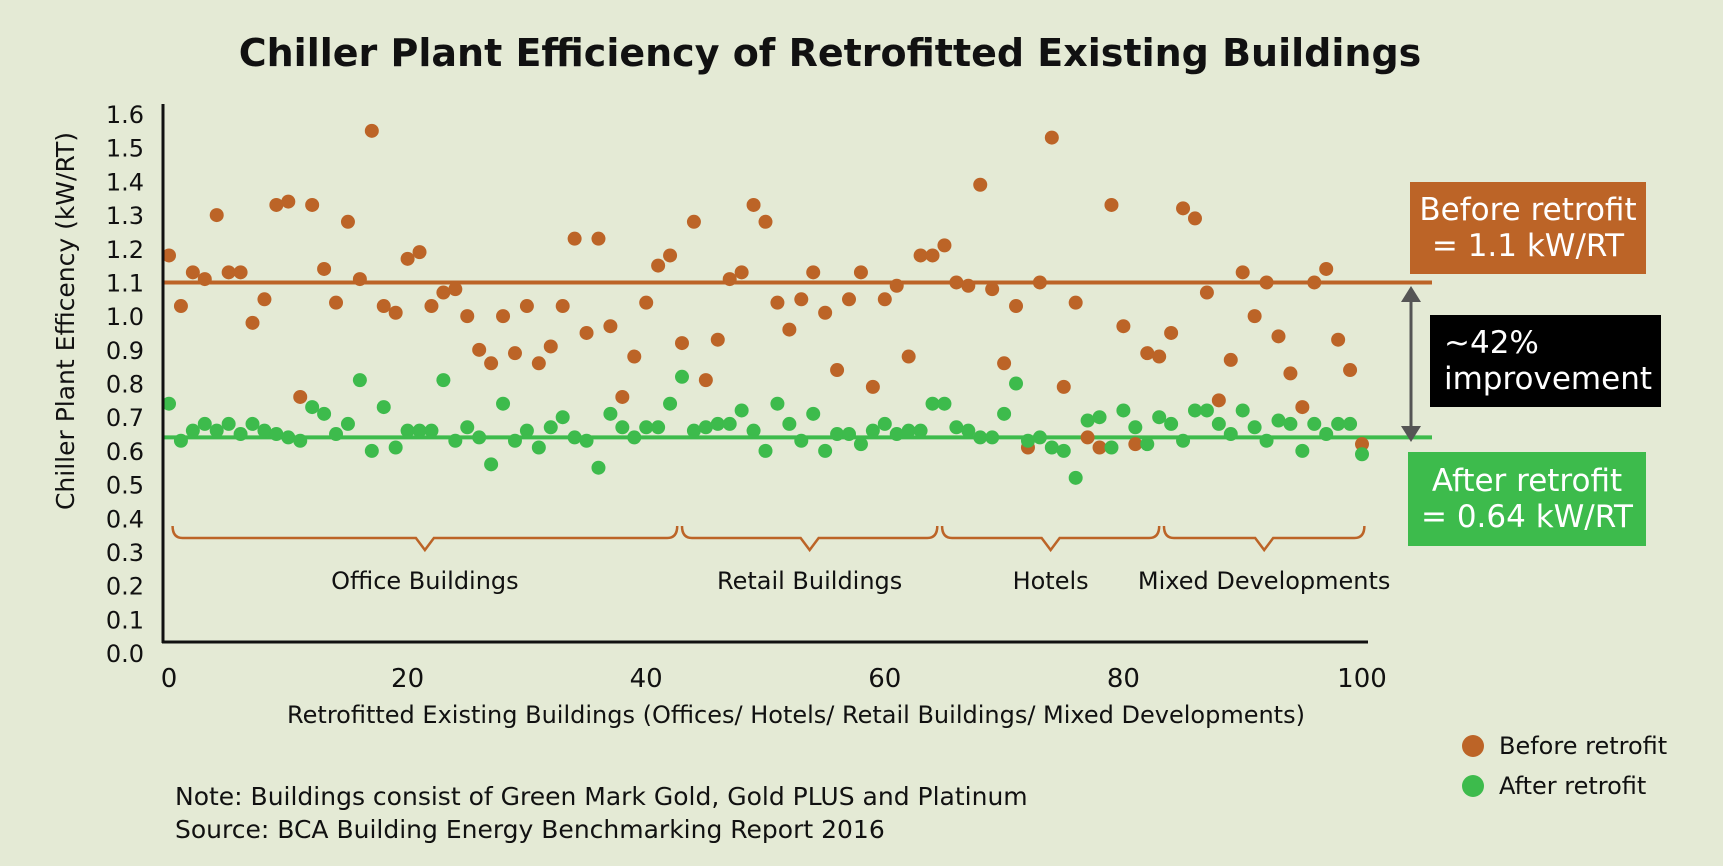  What do you see at coordinates (125, 418) in the screenshot?
I see `y-tick-label: 0.7` at bounding box center [125, 418].